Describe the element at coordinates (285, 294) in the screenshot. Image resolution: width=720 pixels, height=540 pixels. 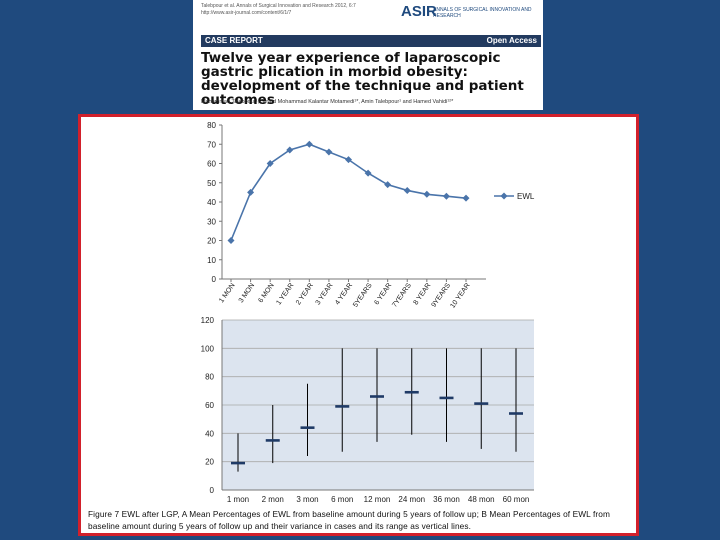
I see `x-tick-label: 1 YEAR` at that location.